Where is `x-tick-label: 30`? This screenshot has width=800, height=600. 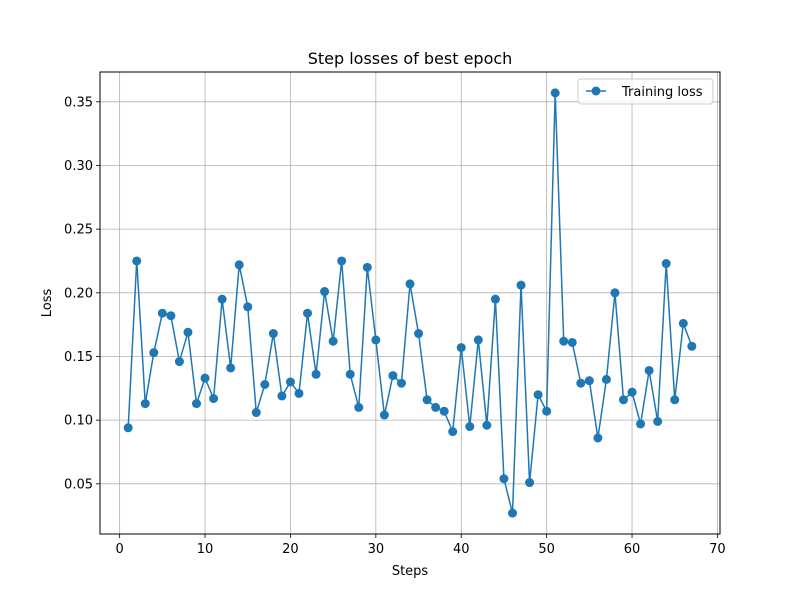 x-tick-label: 30 is located at coordinates (376, 549).